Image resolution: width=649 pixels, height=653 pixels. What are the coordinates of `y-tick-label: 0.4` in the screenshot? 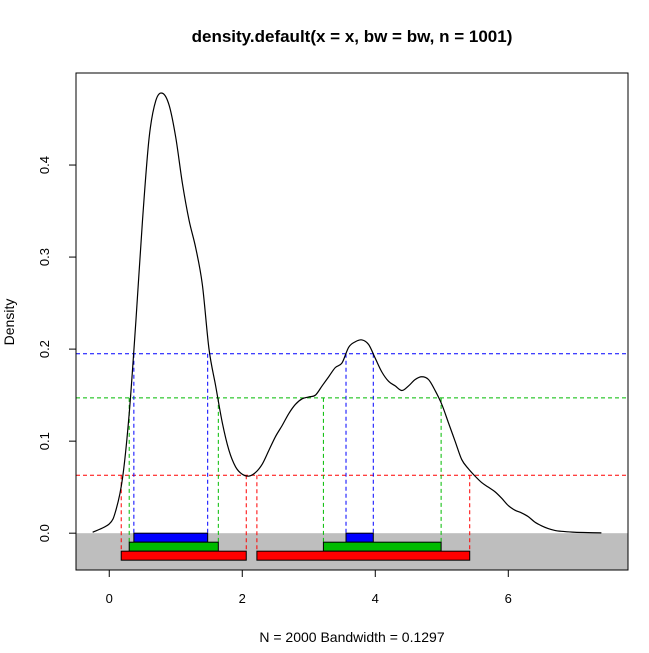 It's located at (44, 165).